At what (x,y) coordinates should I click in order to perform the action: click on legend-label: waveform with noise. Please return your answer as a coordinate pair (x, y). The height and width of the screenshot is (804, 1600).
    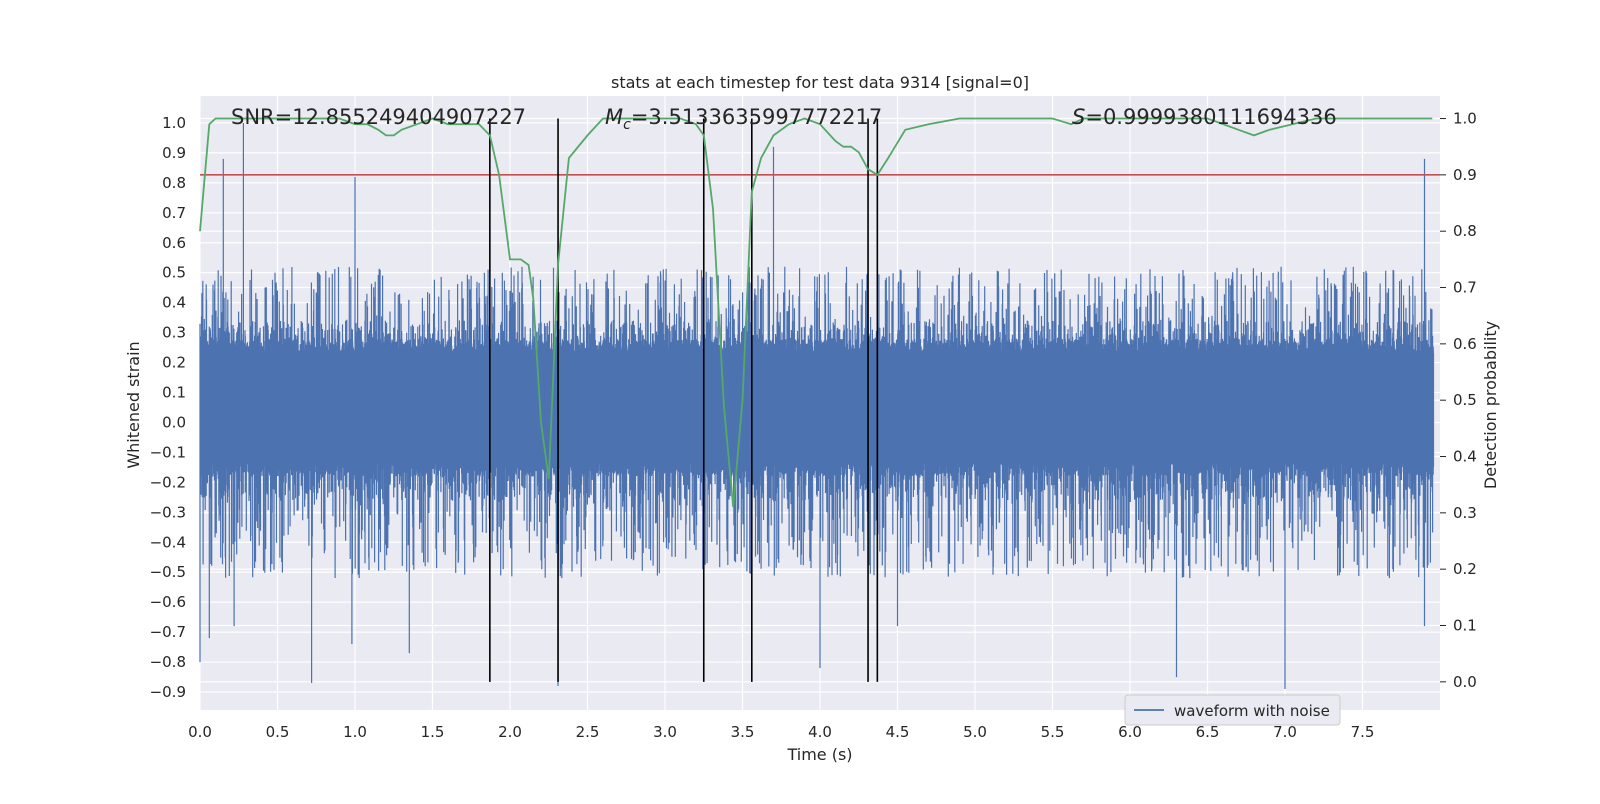
    Looking at the image, I should click on (1252, 711).